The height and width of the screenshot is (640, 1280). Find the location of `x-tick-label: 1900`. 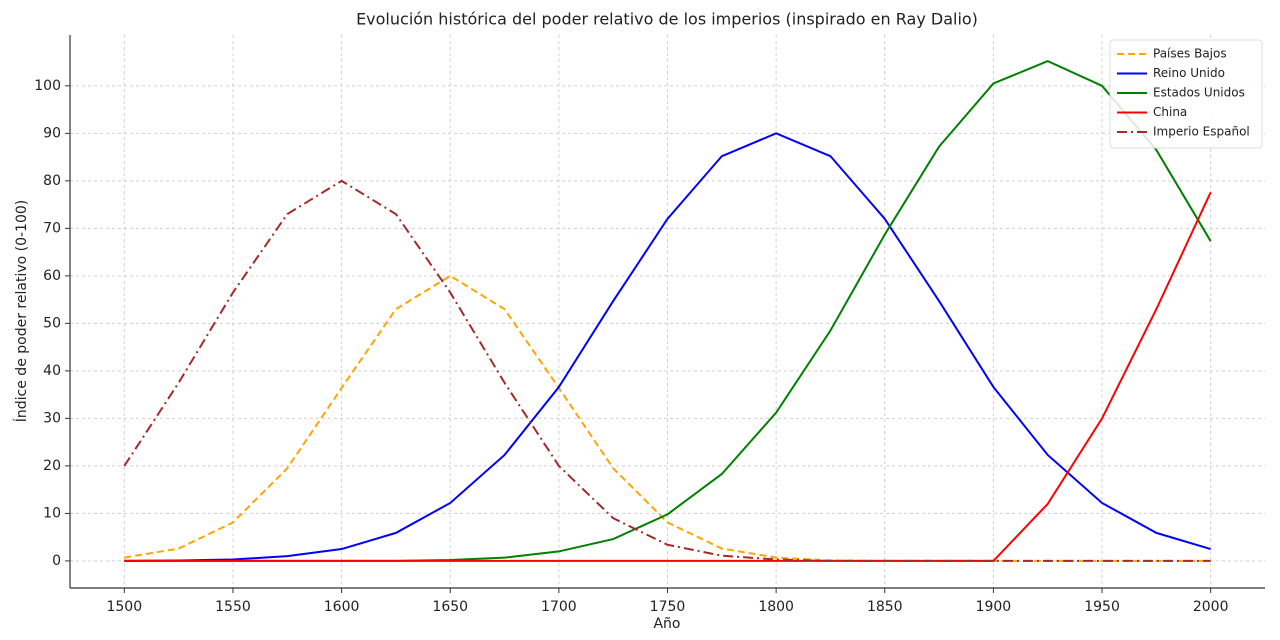

x-tick-label: 1900 is located at coordinates (994, 607).